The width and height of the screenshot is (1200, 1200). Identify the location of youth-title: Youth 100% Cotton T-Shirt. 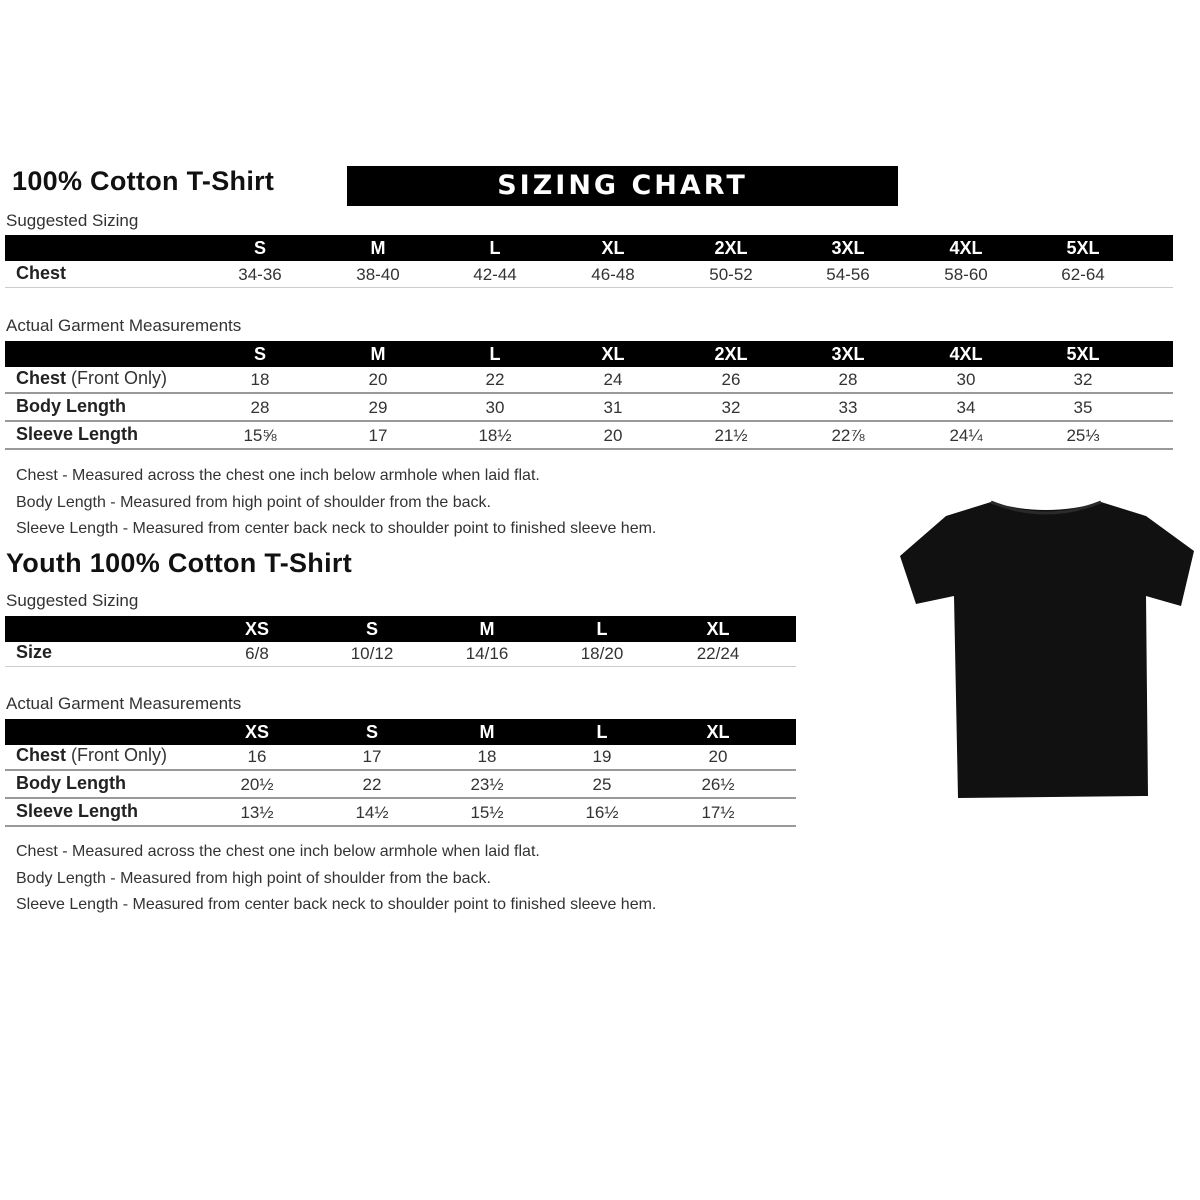
(179, 563).